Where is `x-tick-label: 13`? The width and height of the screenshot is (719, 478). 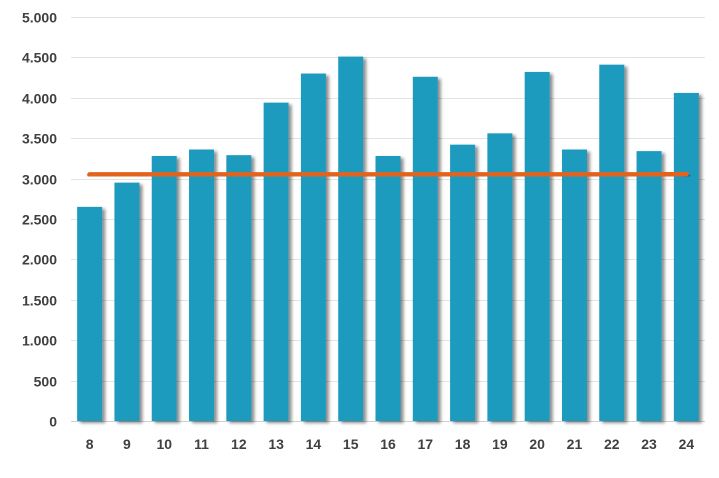 x-tick-label: 13 is located at coordinates (276, 444).